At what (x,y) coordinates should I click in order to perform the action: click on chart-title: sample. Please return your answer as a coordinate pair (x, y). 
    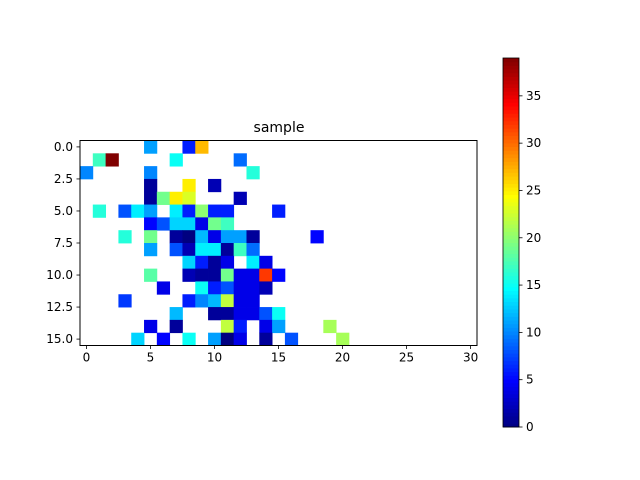
    Looking at the image, I should click on (279, 128).